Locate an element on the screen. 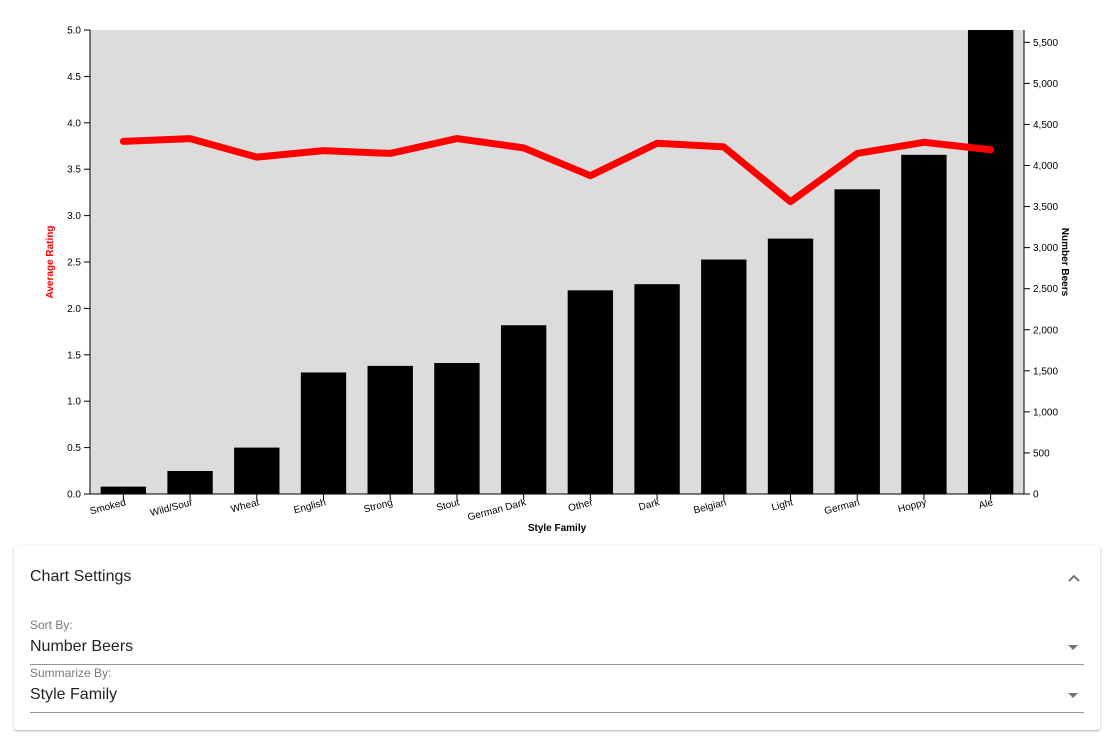 Image resolution: width=1107 pixels, height=738 pixels. sort-by-select: Sort By: Number Beers is located at coordinates (557, 642).